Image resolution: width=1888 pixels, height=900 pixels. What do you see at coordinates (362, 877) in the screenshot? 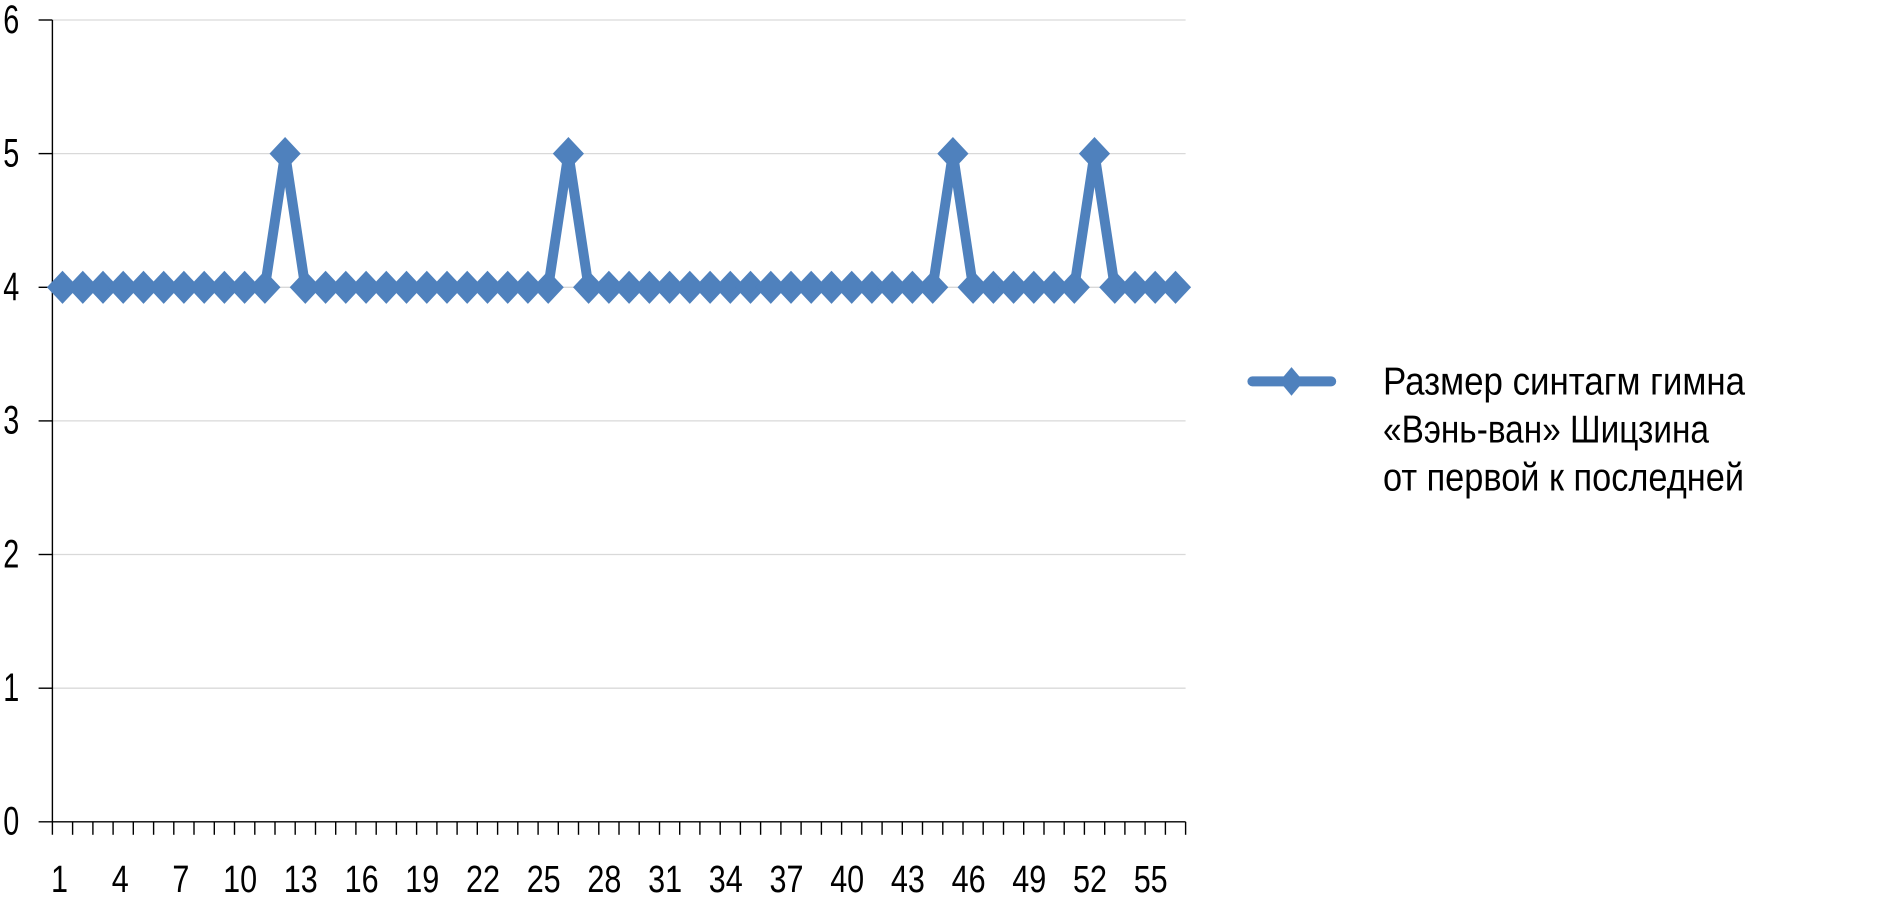
I see `svg-text: 16` at bounding box center [362, 877].